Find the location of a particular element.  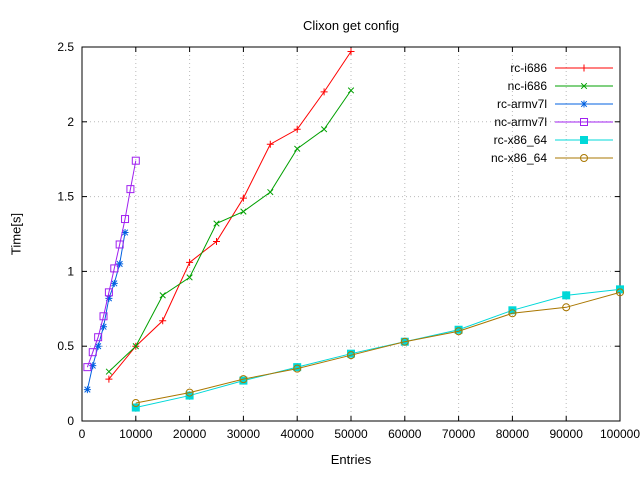

y-axis-label: Time[s] is located at coordinates (16, 234).